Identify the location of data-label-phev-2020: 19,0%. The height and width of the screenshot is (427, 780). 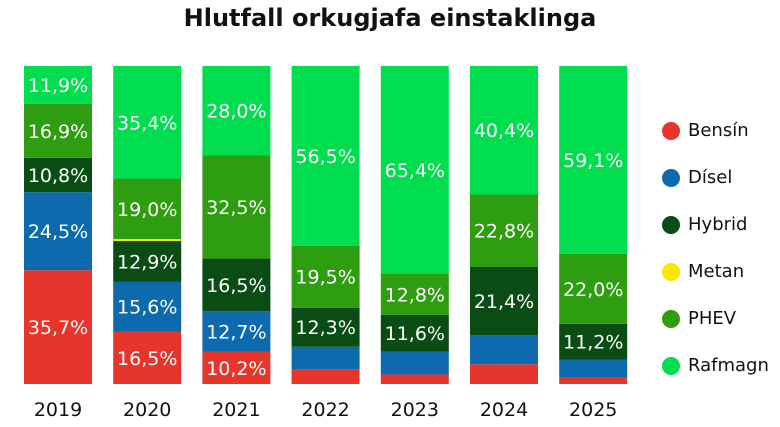
(147, 210).